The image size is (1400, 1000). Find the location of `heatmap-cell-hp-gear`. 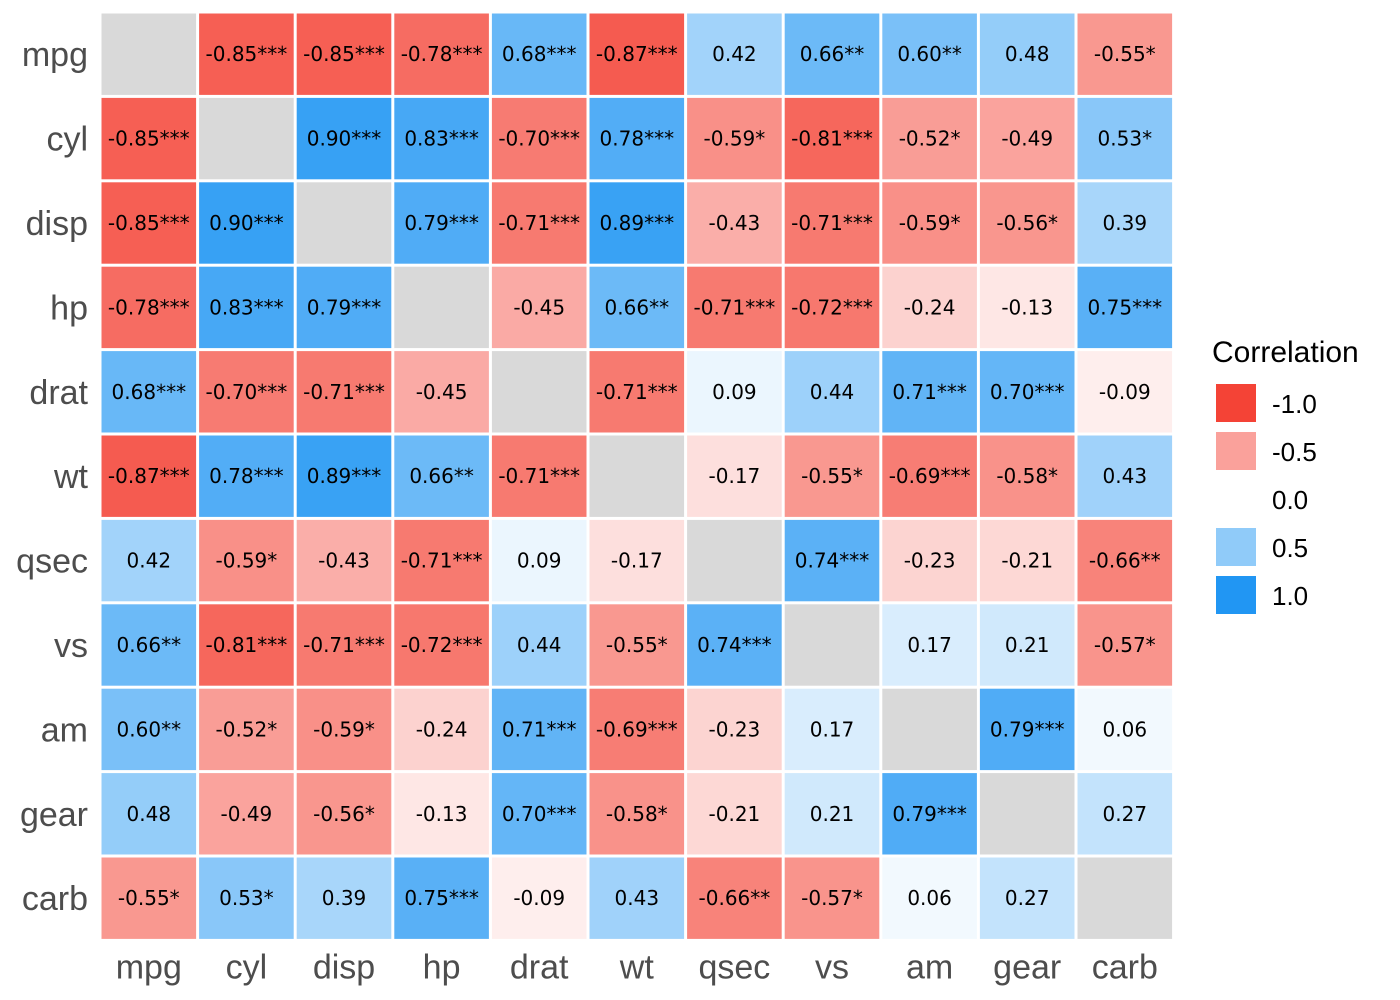

heatmap-cell-hp-gear is located at coordinates (1027, 307).